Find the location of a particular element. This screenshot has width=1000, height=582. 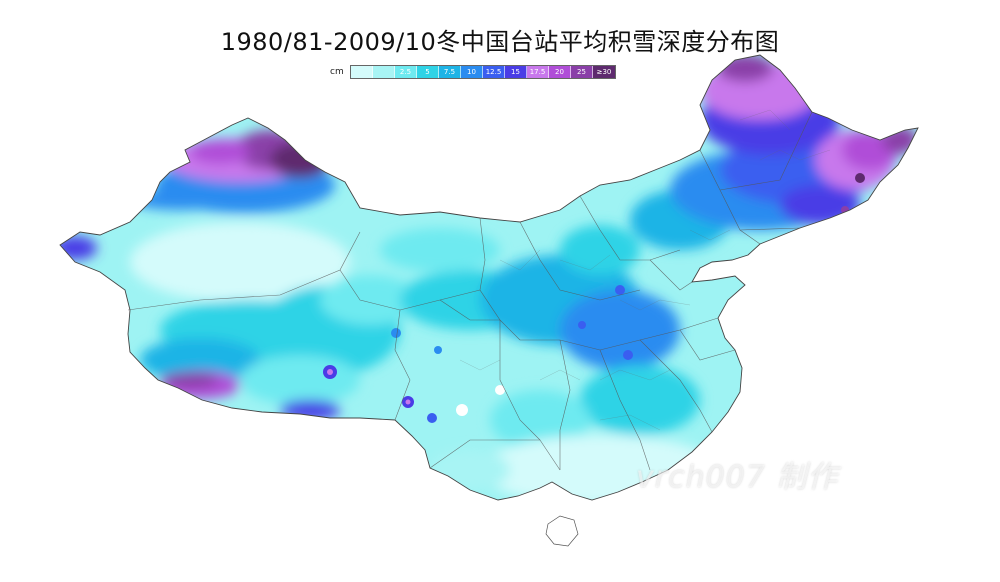

legend-cell: 20 is located at coordinates (560, 72).